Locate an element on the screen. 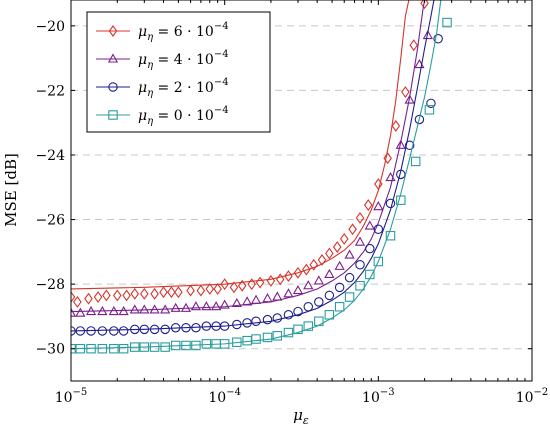 Image resolution: width=550 pixels, height=429 pixels. legend-item: μη = 4 · 10−4 is located at coordinates (162, 60).